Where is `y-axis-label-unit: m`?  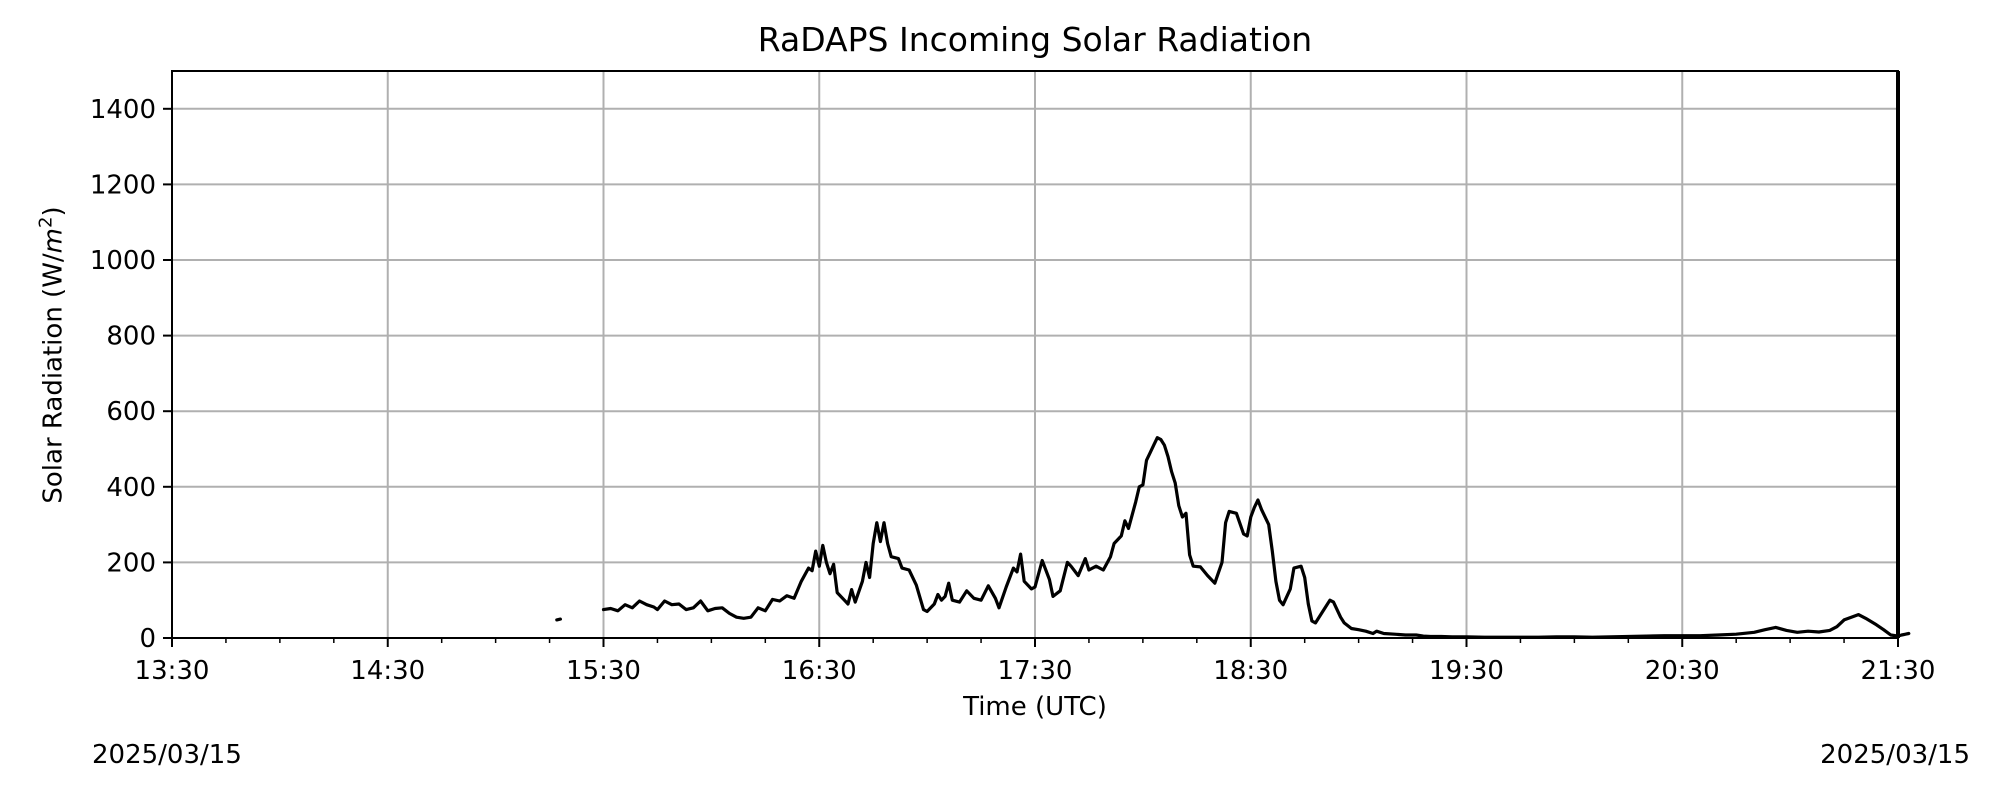
y-axis-label-unit: m is located at coordinates (53, 240).